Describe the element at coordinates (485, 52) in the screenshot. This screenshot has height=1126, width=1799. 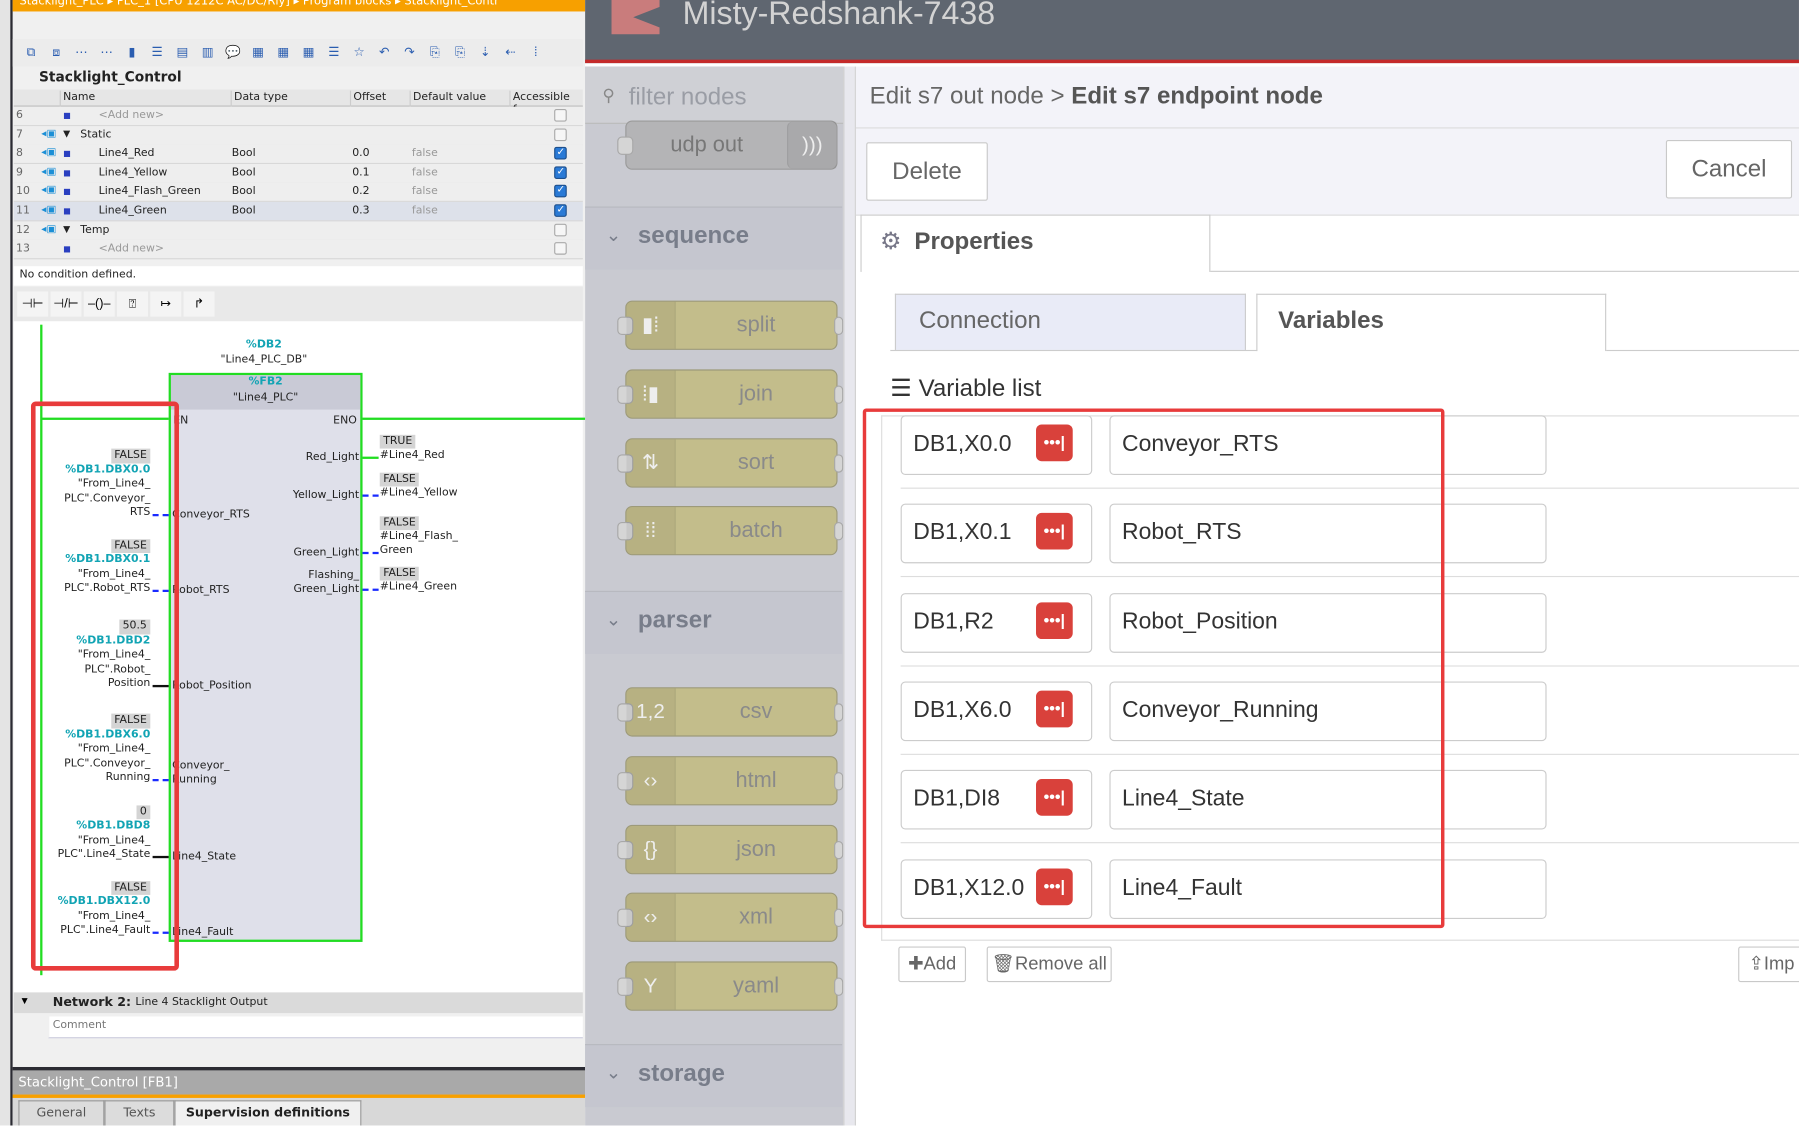
I see `toolbar-button-icon: ⇣` at that location.